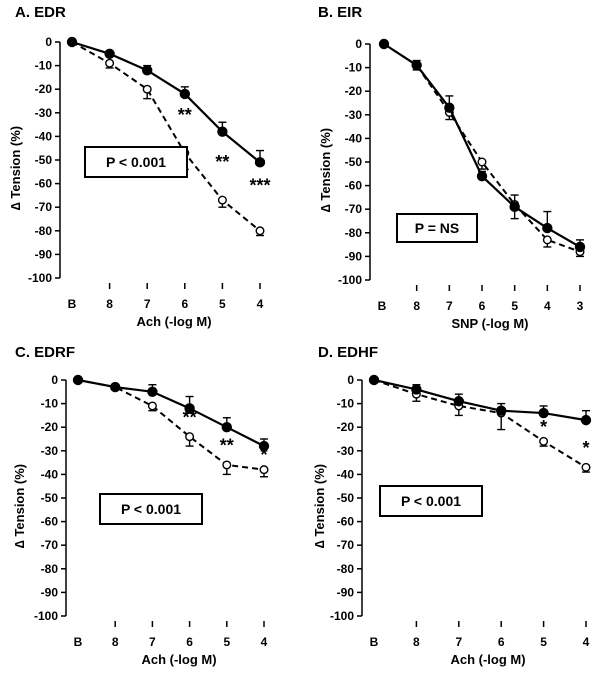  I want to click on x-tick-label: 3, so click(580, 306).